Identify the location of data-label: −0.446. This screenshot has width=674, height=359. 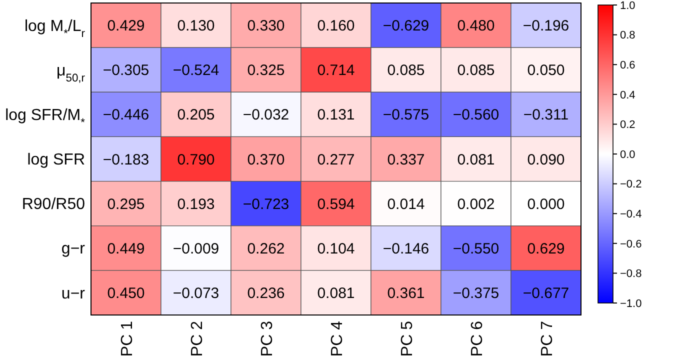
(126, 115).